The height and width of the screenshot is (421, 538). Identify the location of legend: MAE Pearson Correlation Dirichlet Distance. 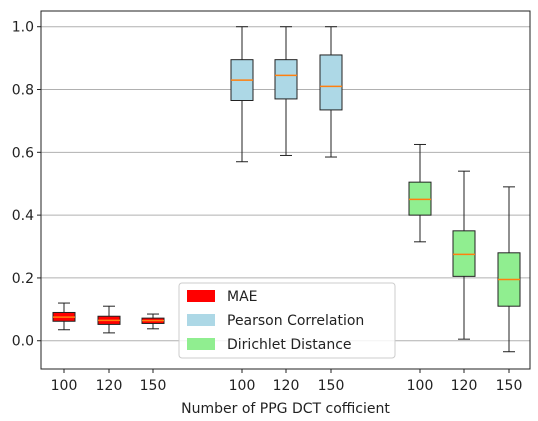
(287, 320).